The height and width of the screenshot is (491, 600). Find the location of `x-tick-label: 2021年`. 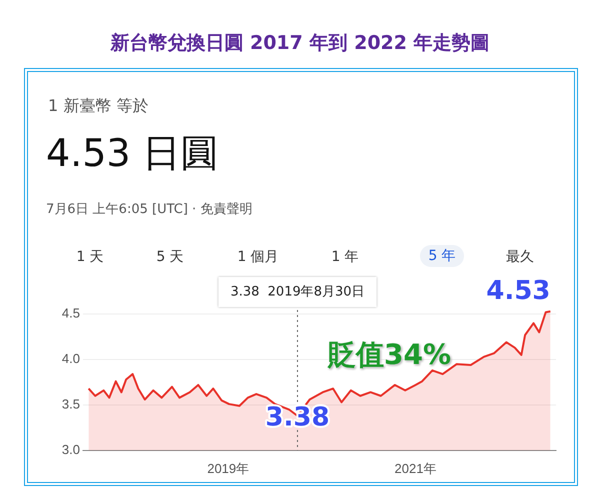

x-tick-label: 2021年 is located at coordinates (415, 468).